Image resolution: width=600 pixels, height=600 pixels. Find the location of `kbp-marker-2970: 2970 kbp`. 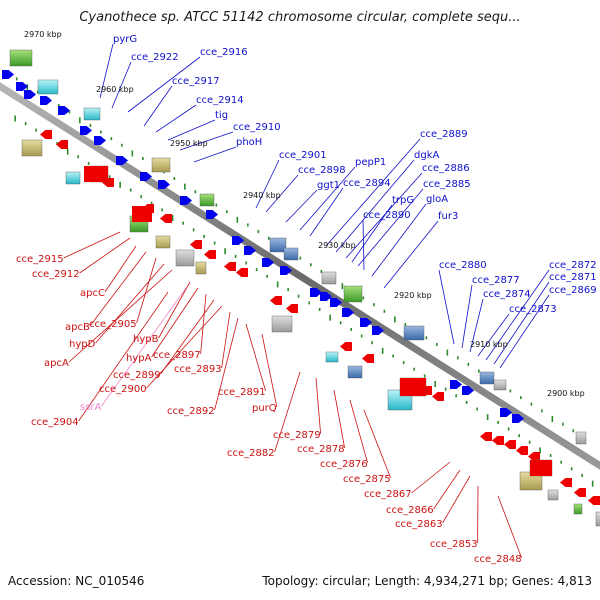

kbp-marker-2970: 2970 kbp is located at coordinates (43, 34).